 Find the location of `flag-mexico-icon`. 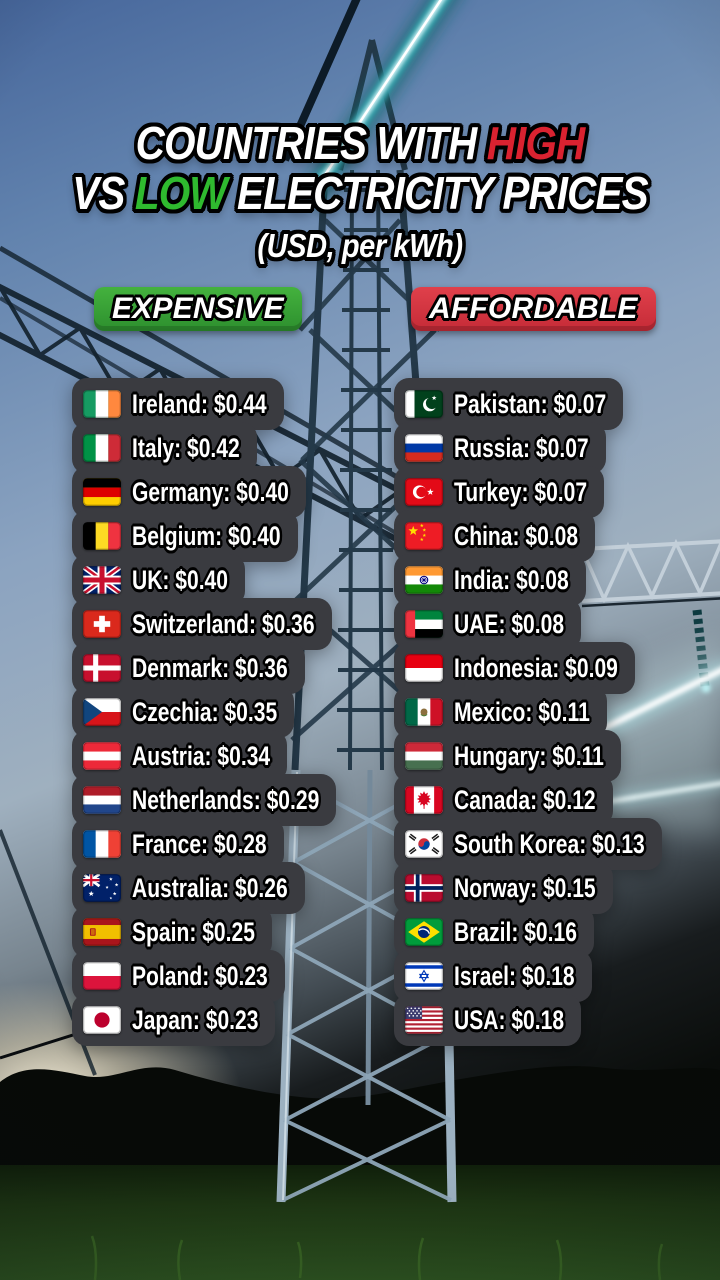

flag-mexico-icon is located at coordinates (424, 712).